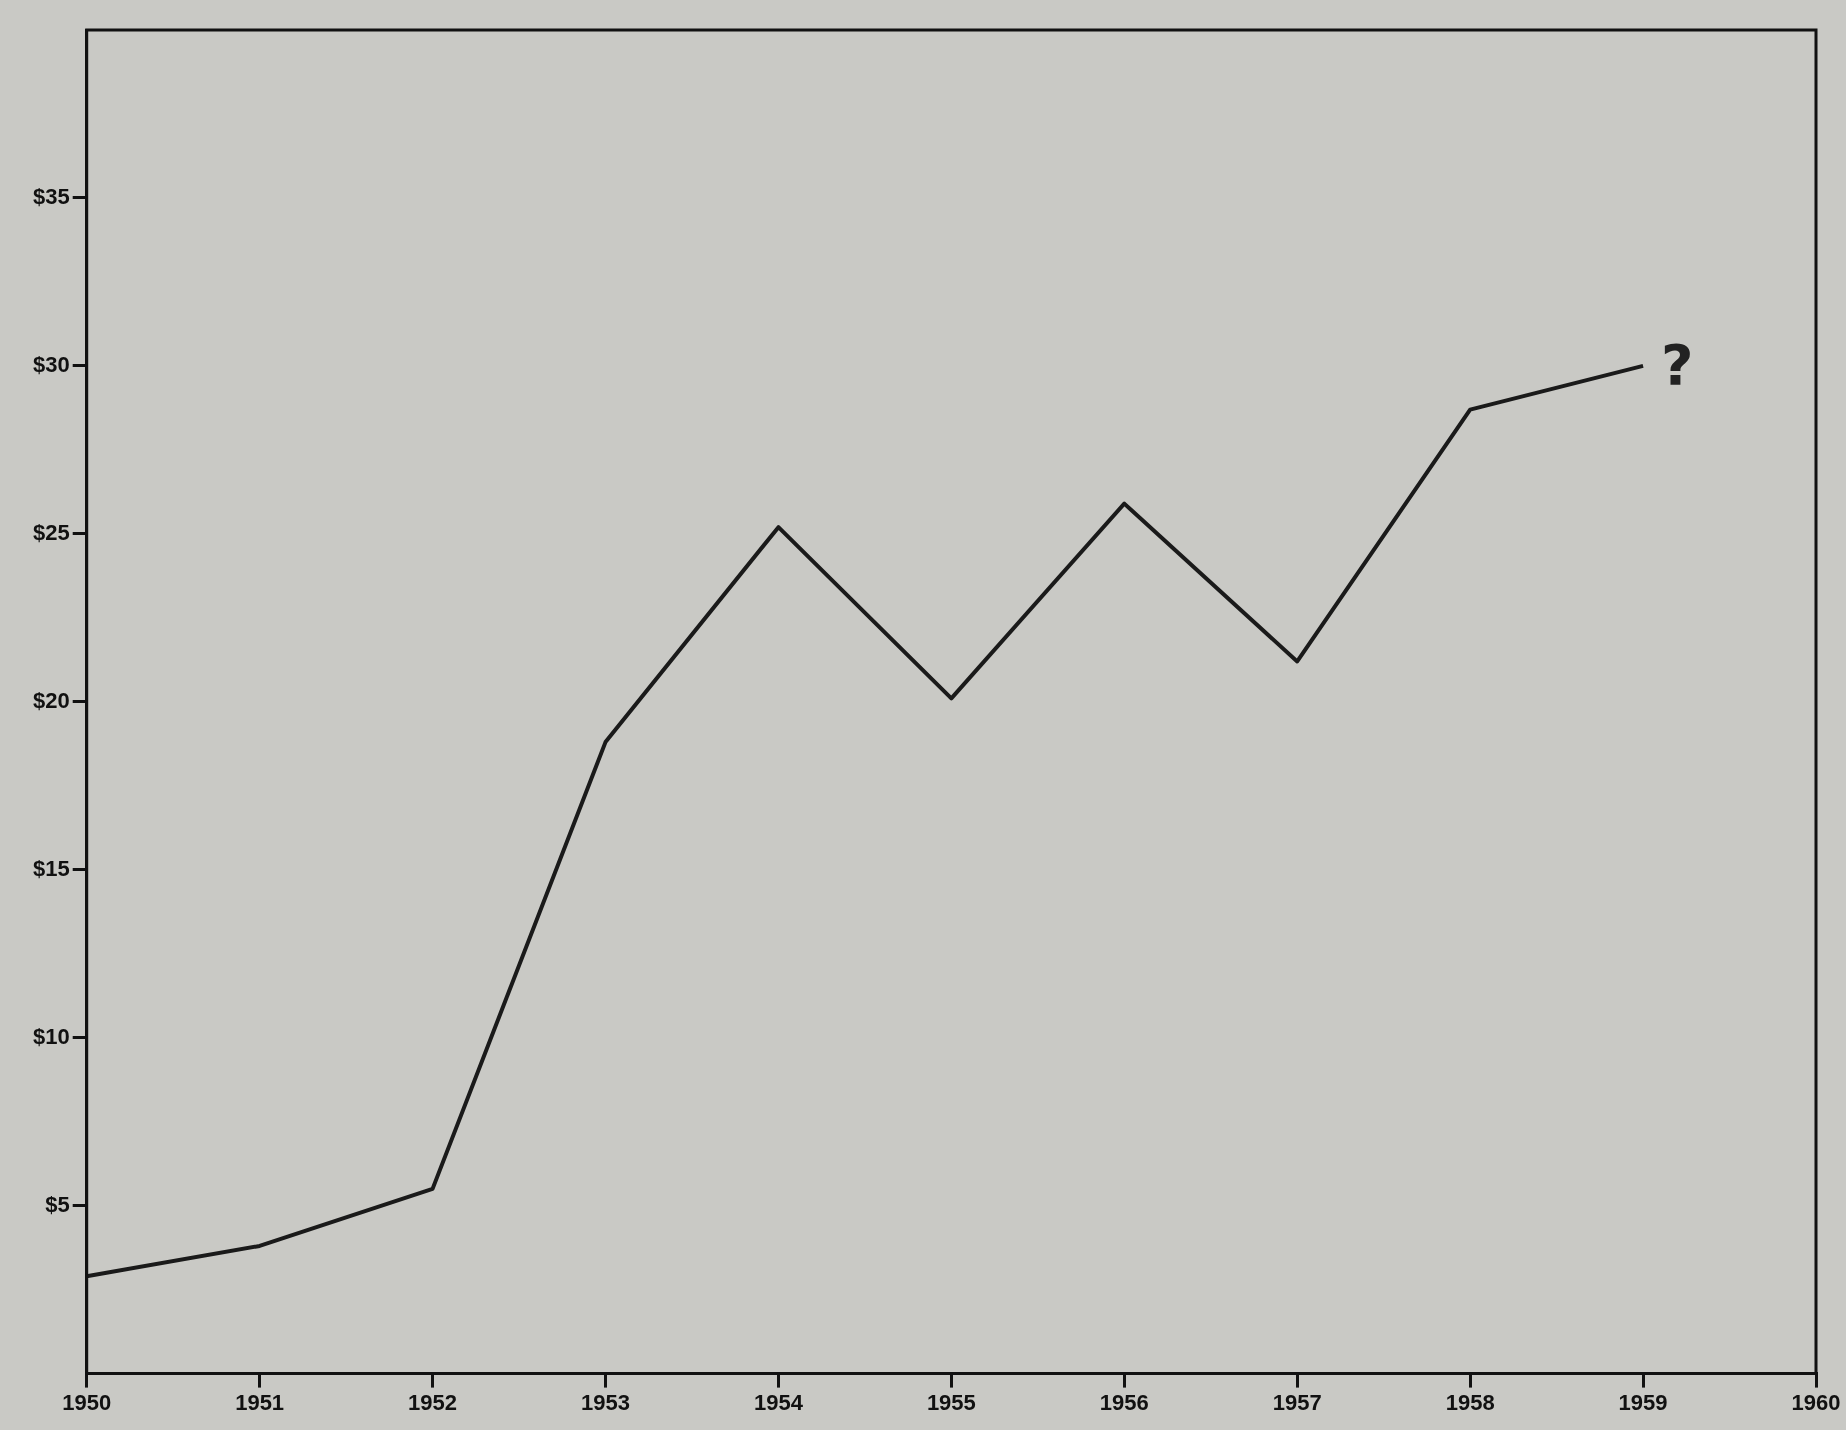 This screenshot has width=1846, height=1430. Describe the element at coordinates (51, 532) in the screenshot. I see `y-tick-label: $25` at that location.